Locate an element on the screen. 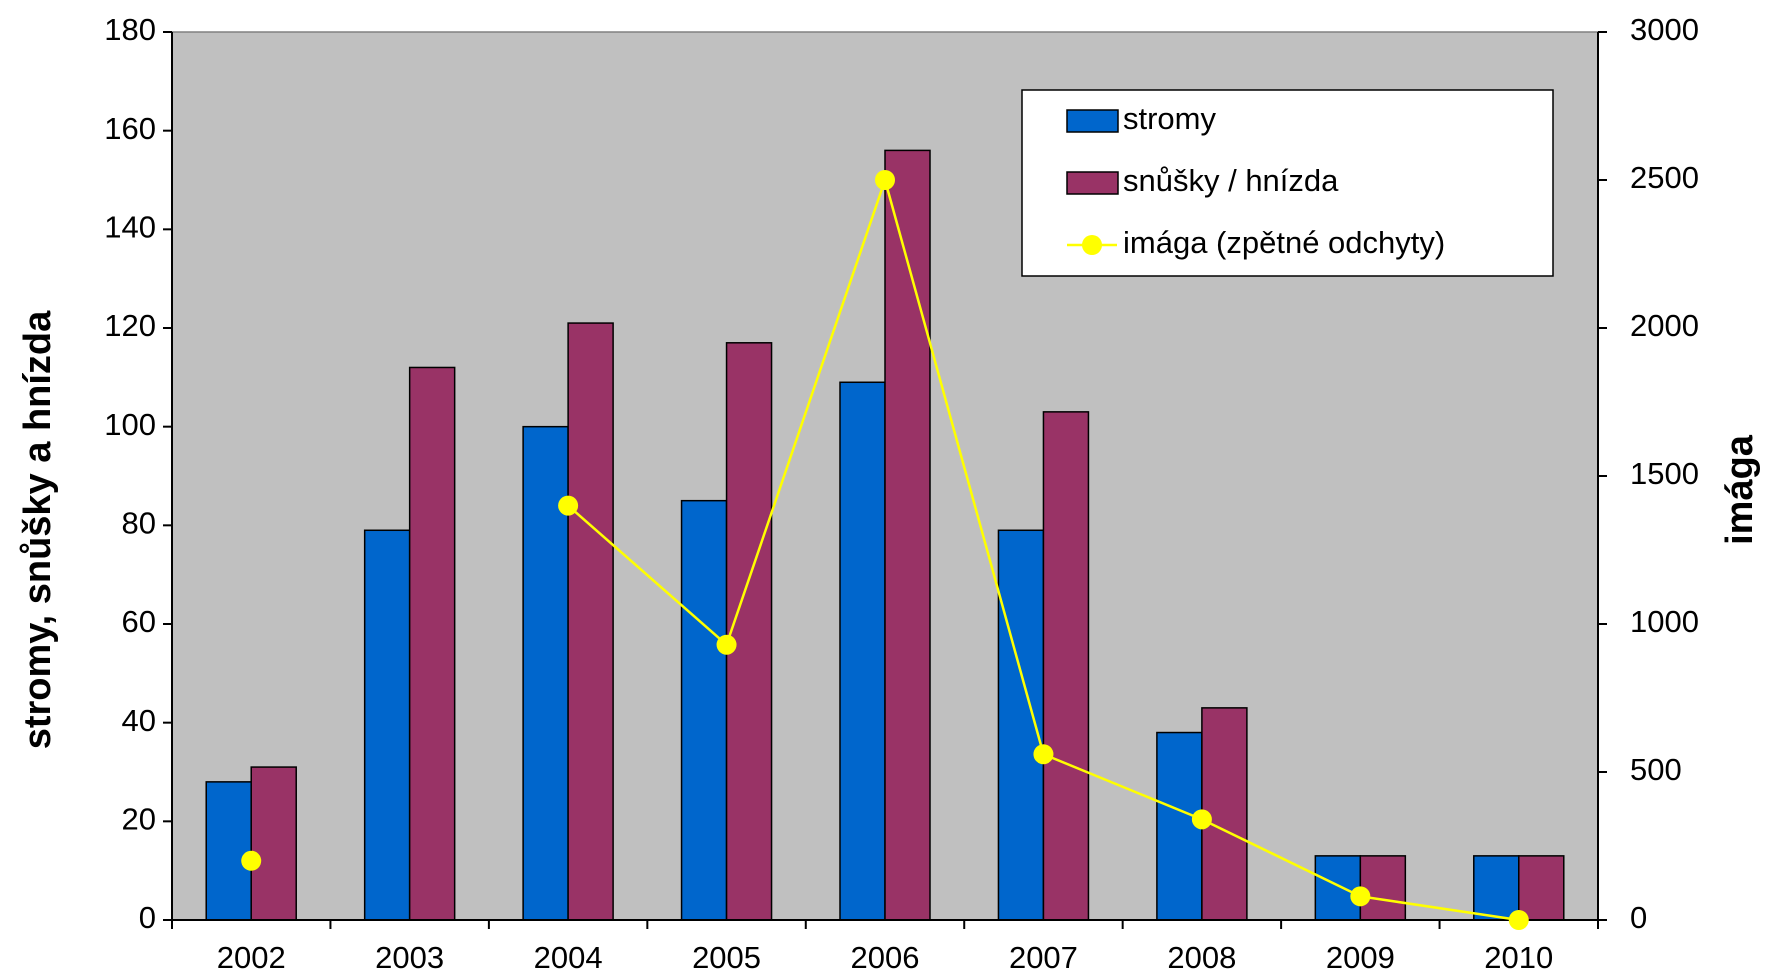  y-tick-label: 20 is located at coordinates (139, 819).